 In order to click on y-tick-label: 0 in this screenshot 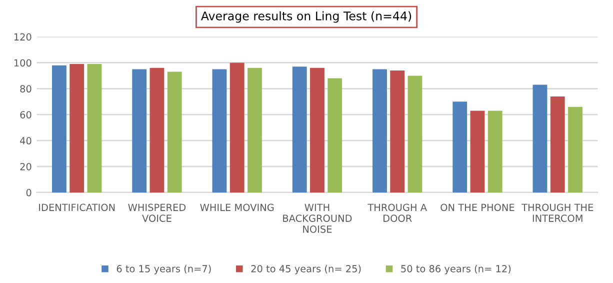, I will do `click(29, 192)`.